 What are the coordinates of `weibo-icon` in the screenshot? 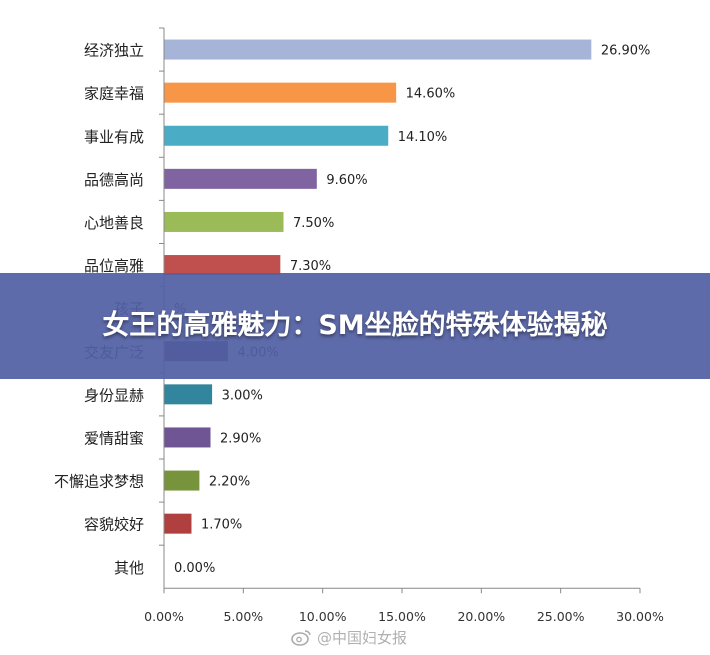 It's located at (301, 638).